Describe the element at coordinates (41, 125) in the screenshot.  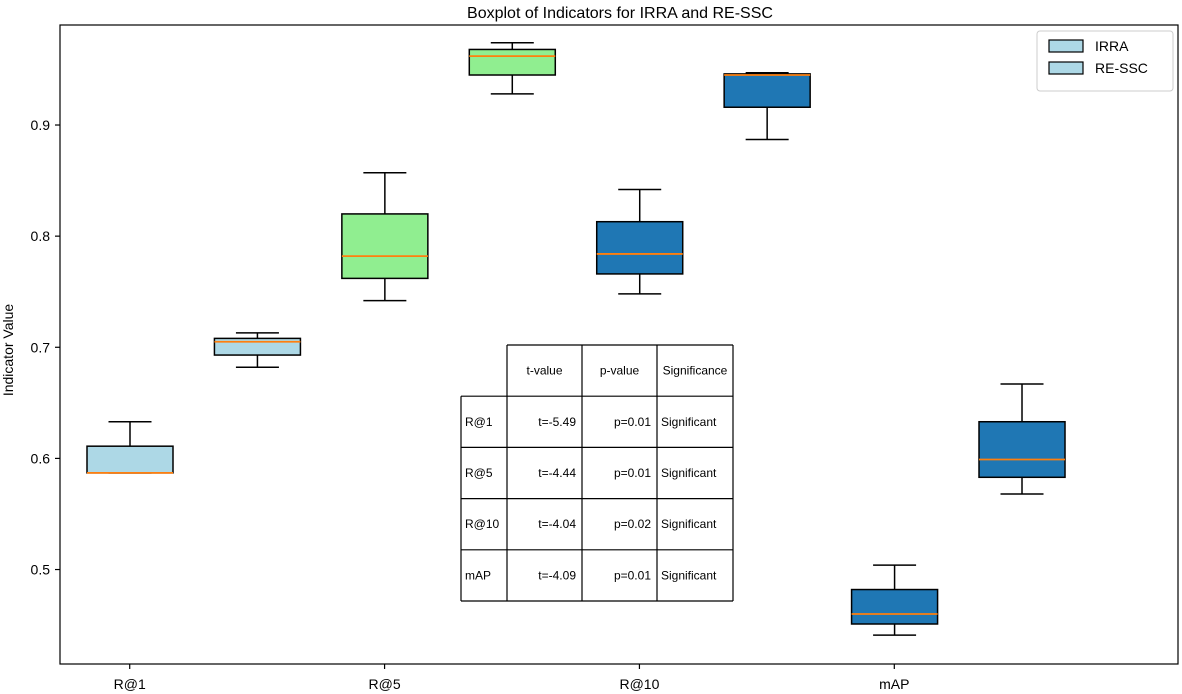
I see `y-tick-label: 0.9` at that location.